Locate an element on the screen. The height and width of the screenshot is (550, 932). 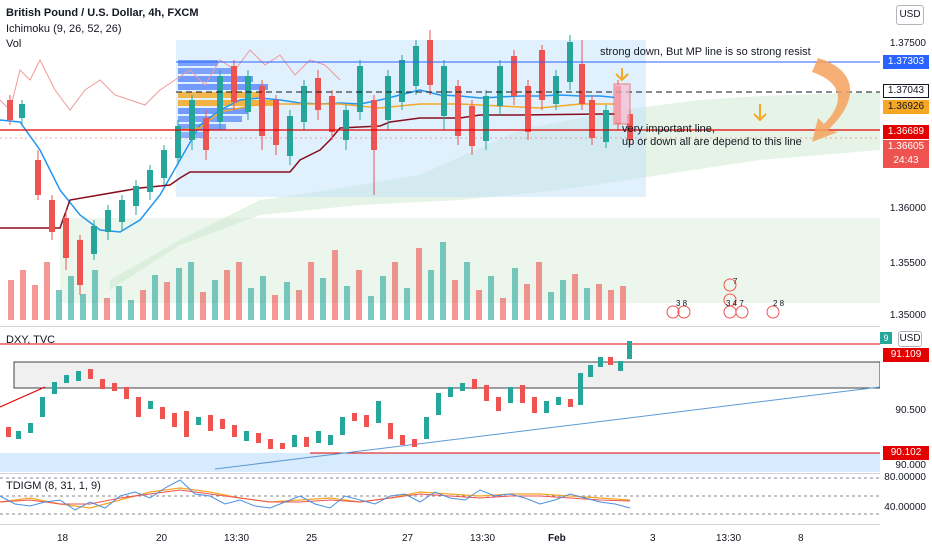
kijun-line is located at coordinates (310, 171).